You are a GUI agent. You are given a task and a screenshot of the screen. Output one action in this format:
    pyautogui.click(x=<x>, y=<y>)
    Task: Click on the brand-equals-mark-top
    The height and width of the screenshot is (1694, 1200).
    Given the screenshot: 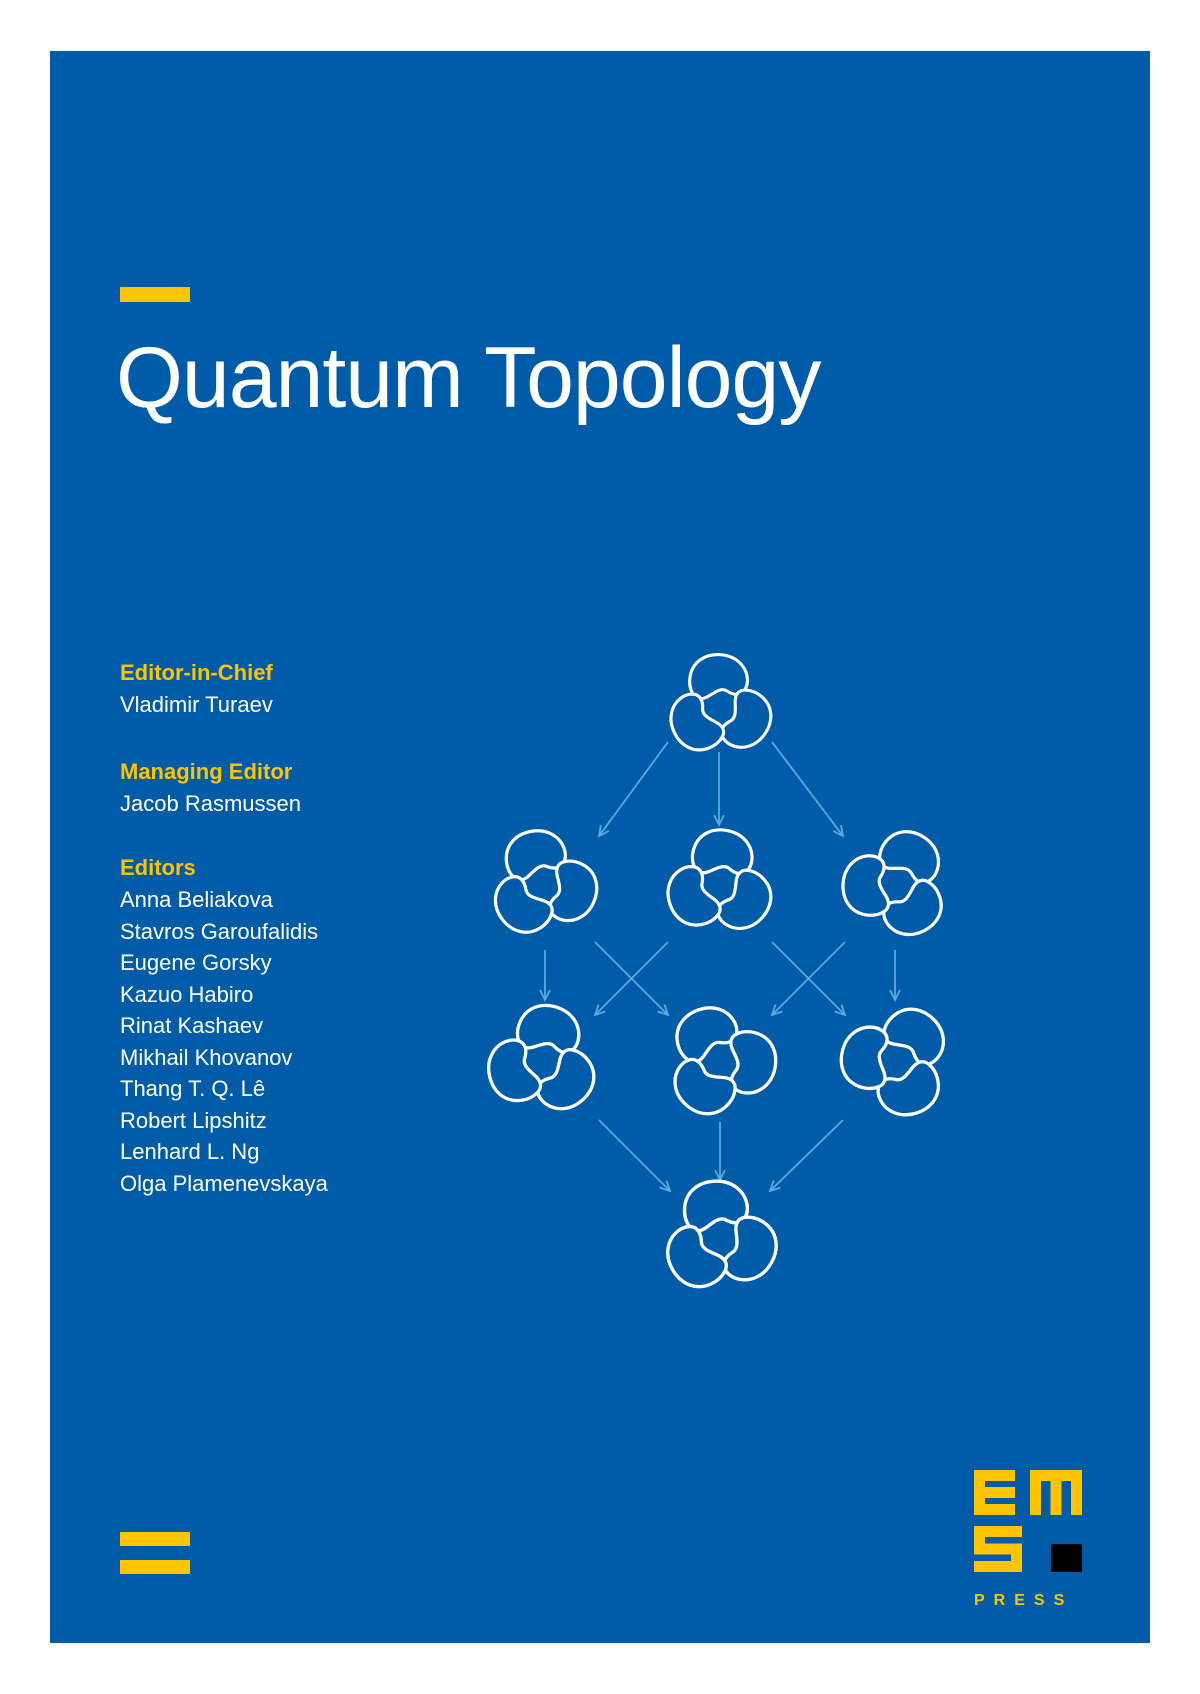 What is the action you would take?
    pyautogui.click(x=155, y=1539)
    